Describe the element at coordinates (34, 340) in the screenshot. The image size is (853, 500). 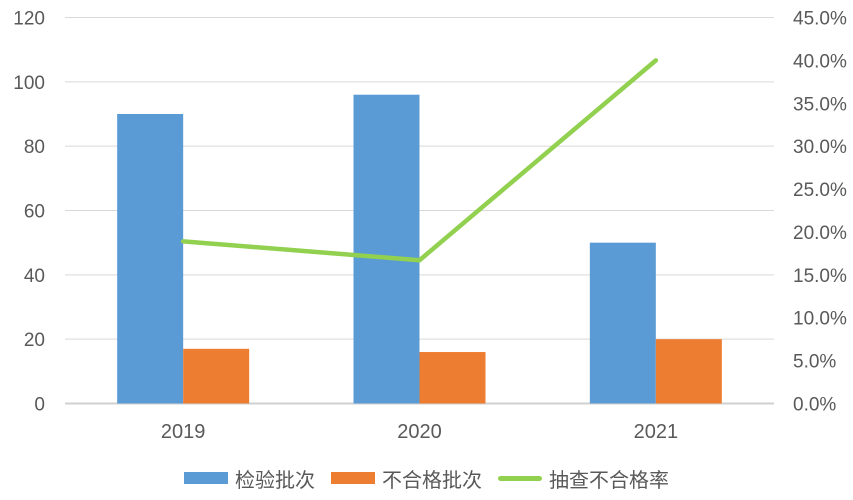
I see `y-axis-left-tick-label: 20` at that location.